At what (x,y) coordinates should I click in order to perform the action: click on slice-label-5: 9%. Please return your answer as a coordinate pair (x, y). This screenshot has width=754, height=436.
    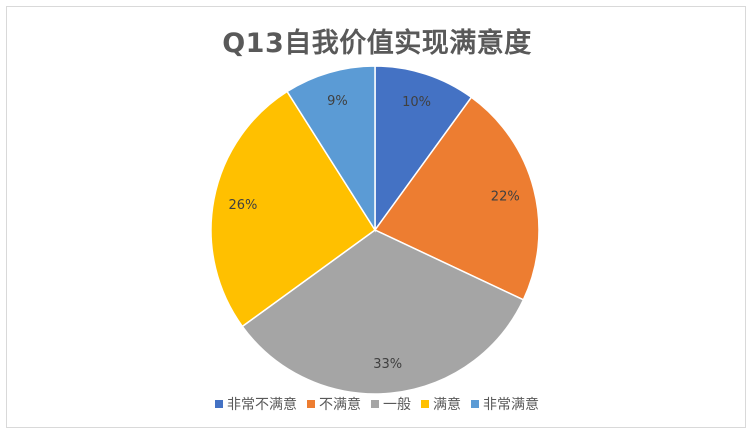
    Looking at the image, I should click on (337, 101).